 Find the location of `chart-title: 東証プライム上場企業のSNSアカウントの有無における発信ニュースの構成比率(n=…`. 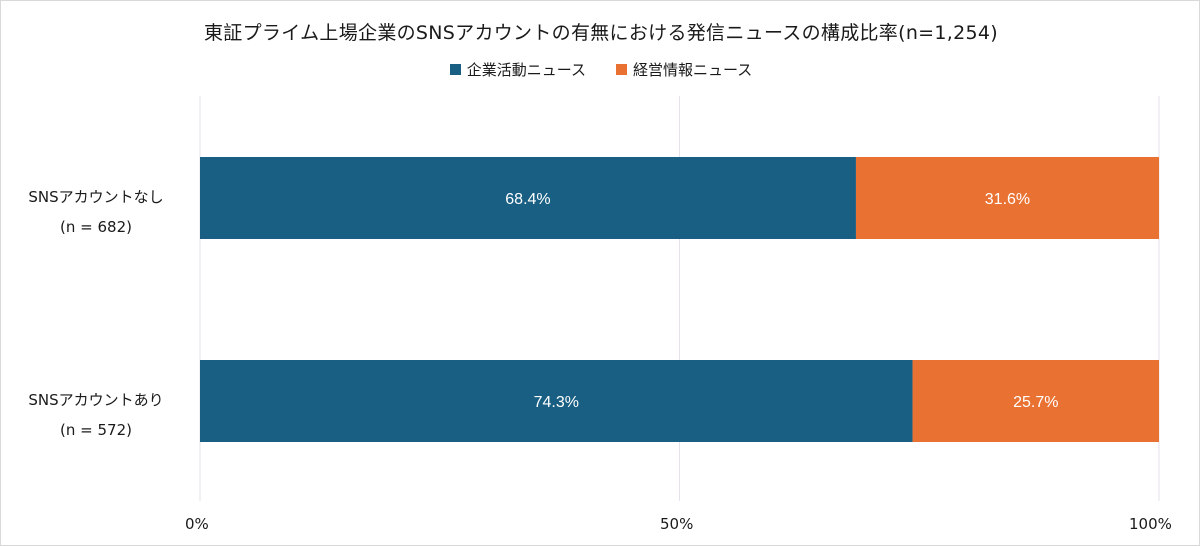

chart-title: 東証プライム上場企業のSNSアカウントの有無における発信ニュースの構成比率(n=… is located at coordinates (601, 33).